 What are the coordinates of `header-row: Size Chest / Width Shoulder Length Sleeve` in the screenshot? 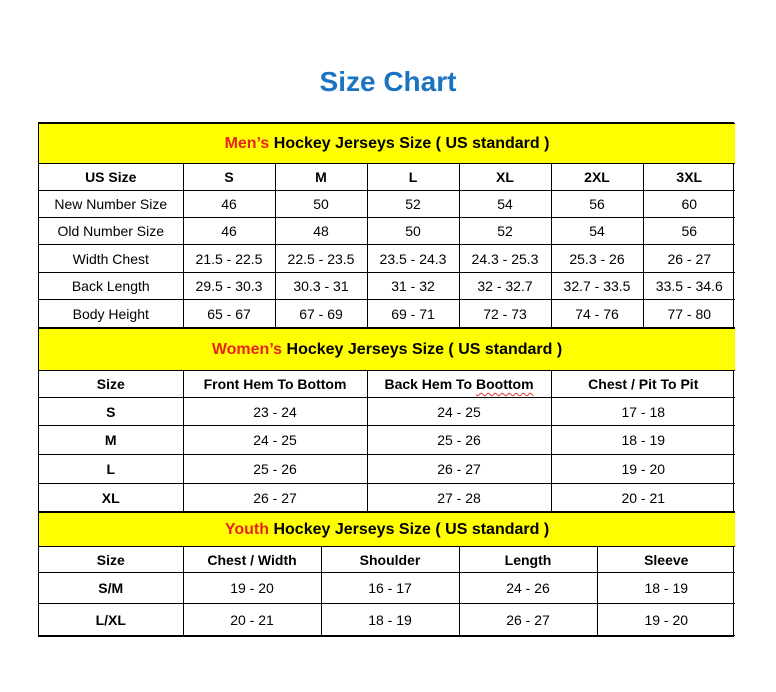 It's located at (387, 559).